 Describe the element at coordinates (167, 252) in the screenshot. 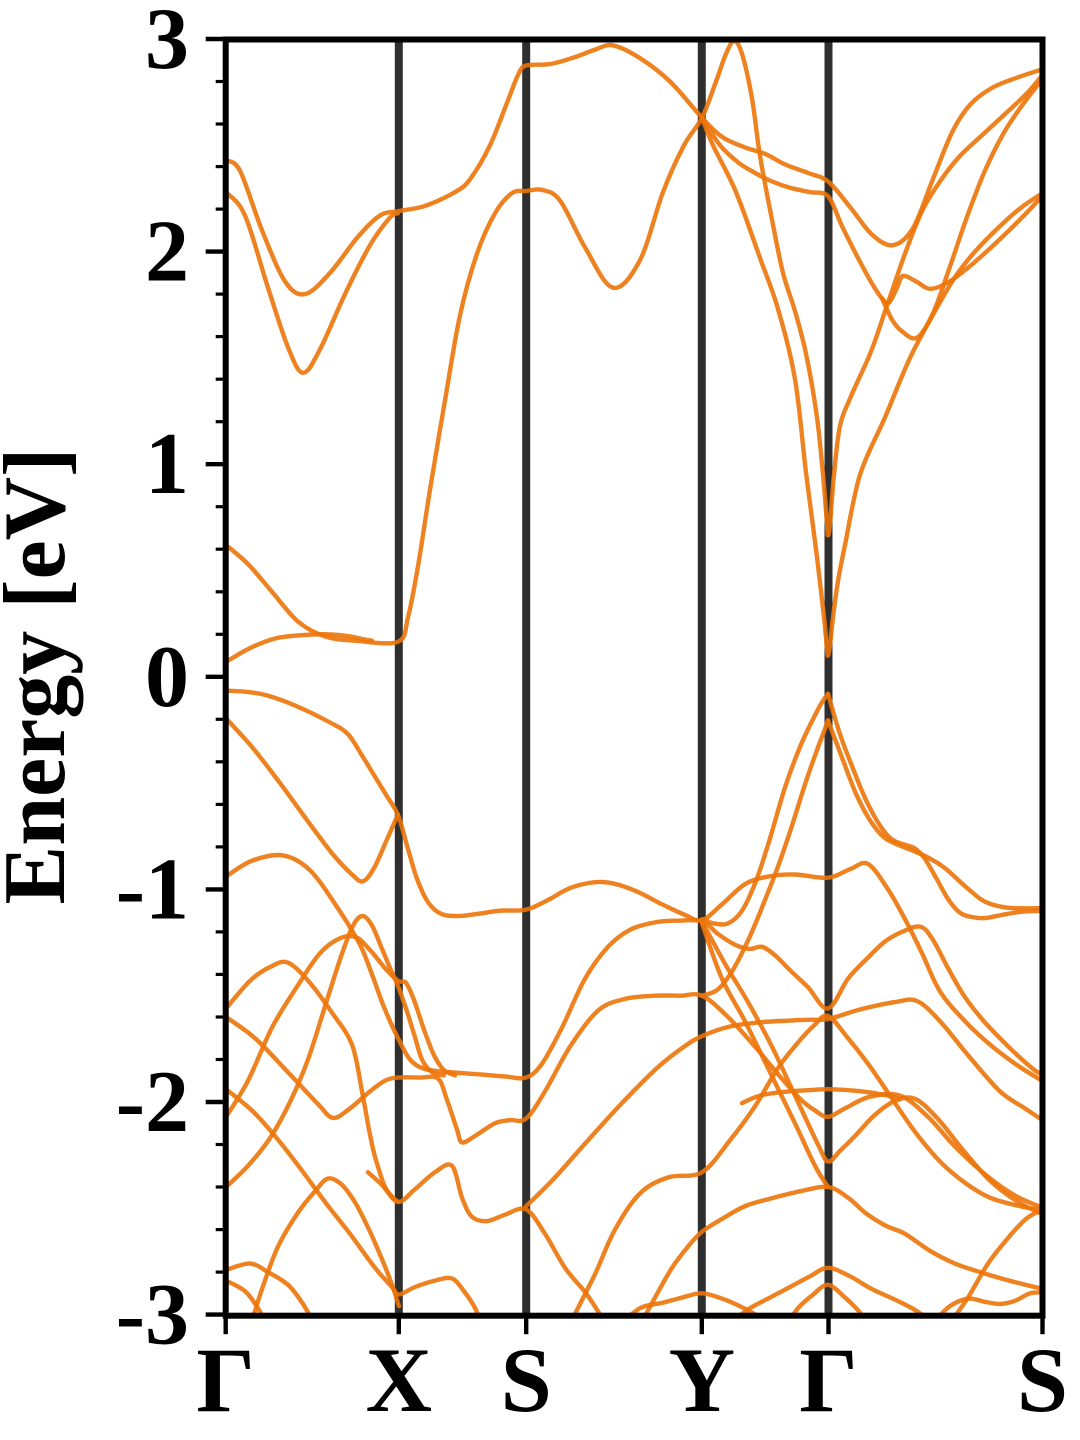

I see `svg-text: 2` at that location.